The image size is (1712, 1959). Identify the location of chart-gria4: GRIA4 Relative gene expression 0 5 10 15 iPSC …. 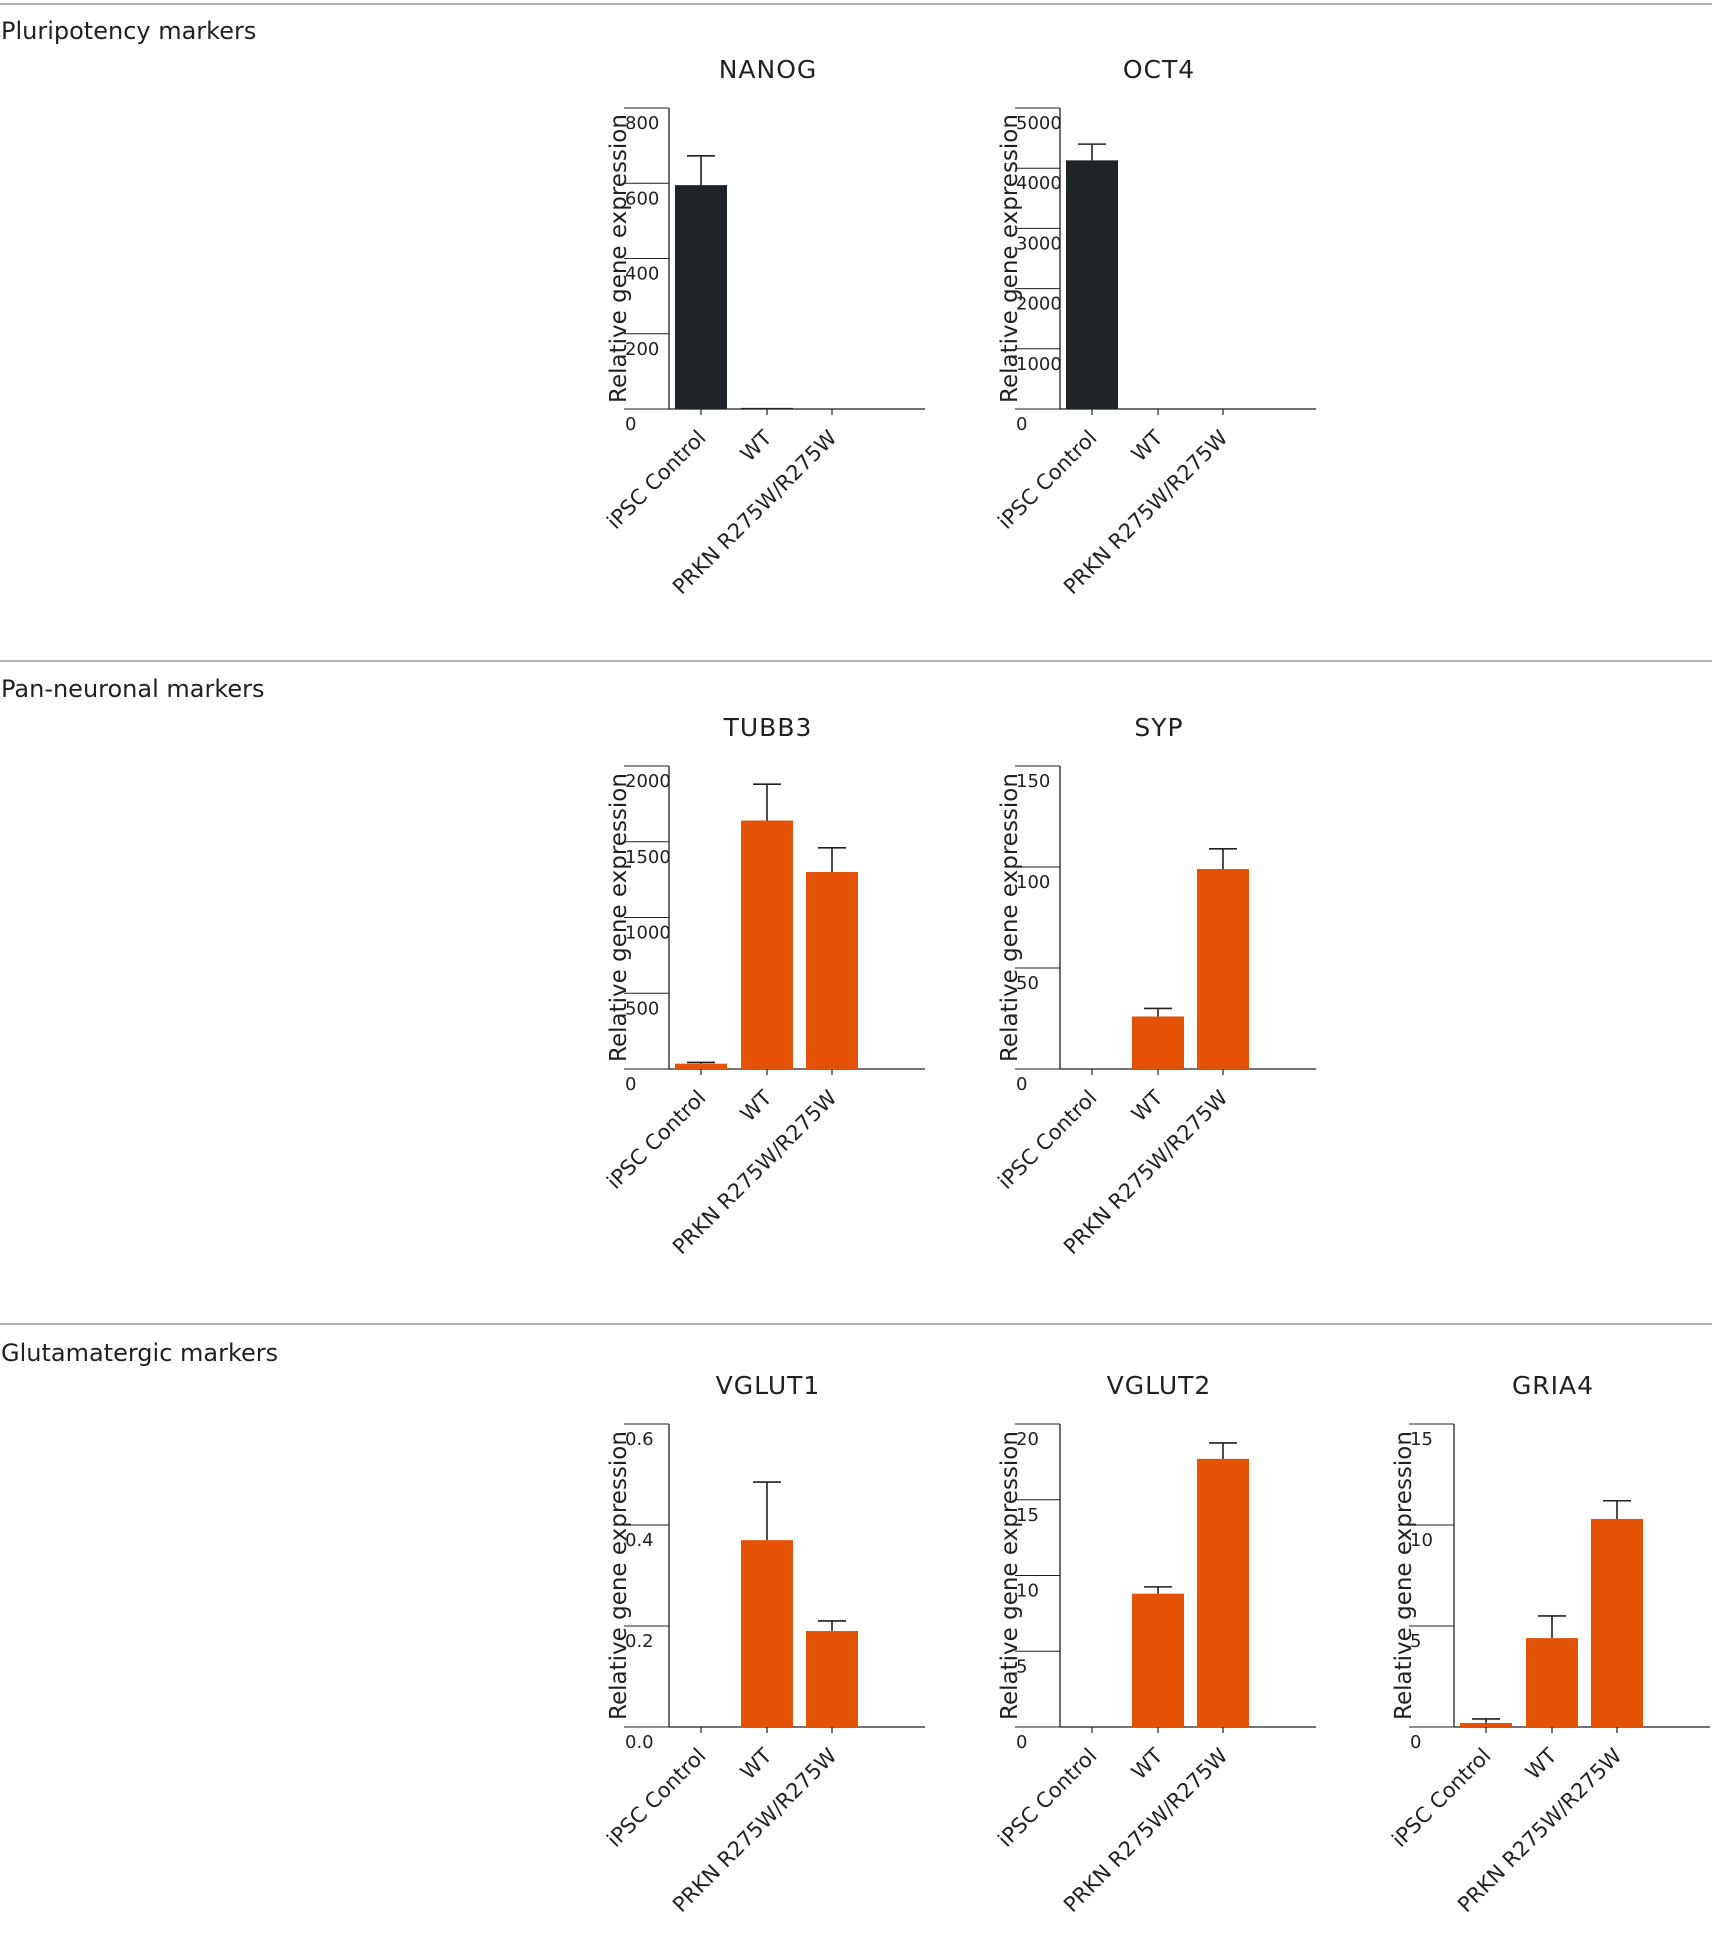
(1548, 1644).